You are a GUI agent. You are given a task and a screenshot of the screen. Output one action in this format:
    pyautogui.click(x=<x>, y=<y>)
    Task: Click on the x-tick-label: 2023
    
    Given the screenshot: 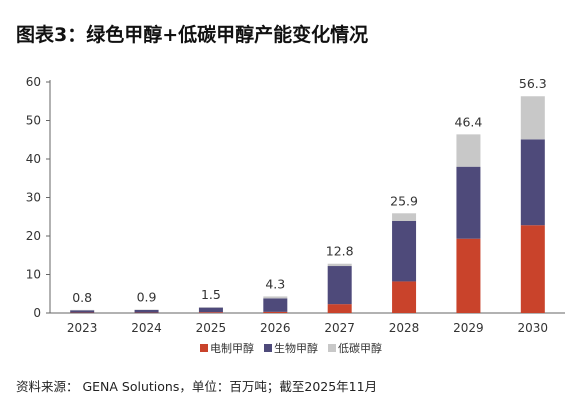 What is the action you would take?
    pyautogui.click(x=82, y=328)
    